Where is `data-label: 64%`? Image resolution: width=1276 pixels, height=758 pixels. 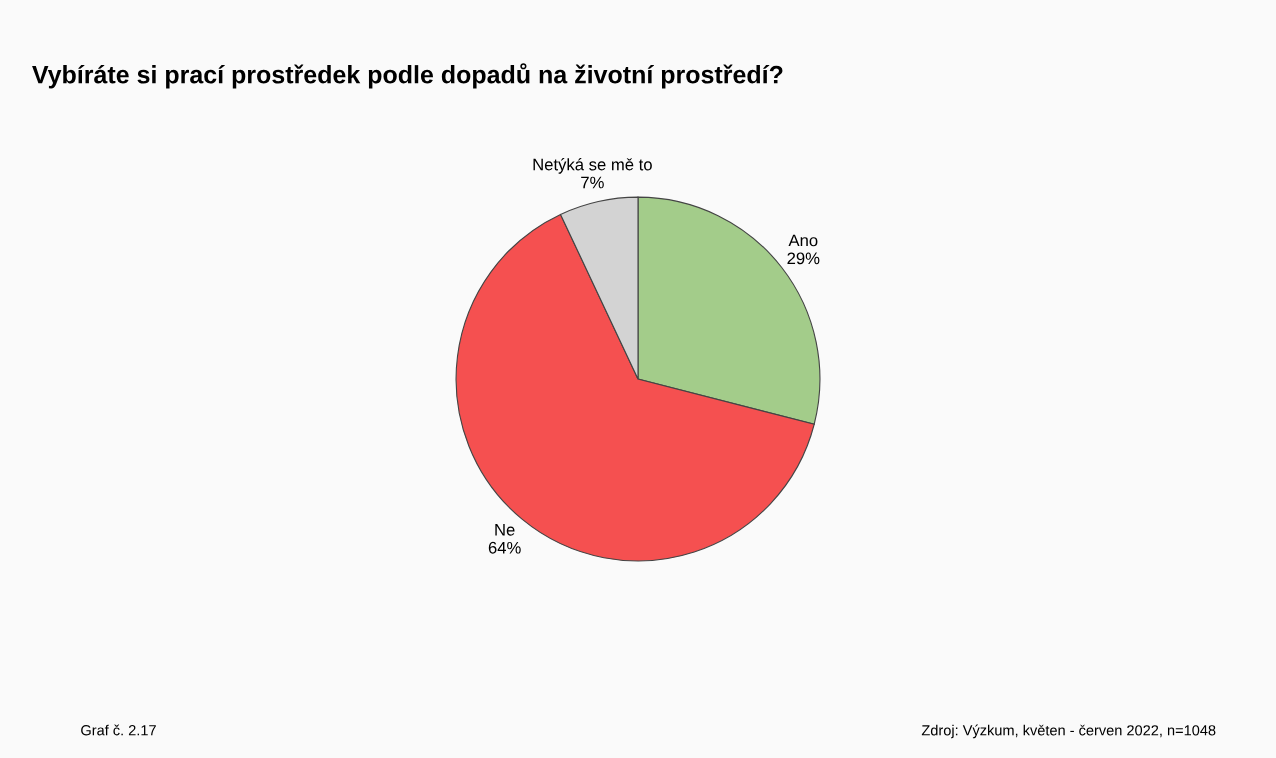 data-label: 64% is located at coordinates (504, 547).